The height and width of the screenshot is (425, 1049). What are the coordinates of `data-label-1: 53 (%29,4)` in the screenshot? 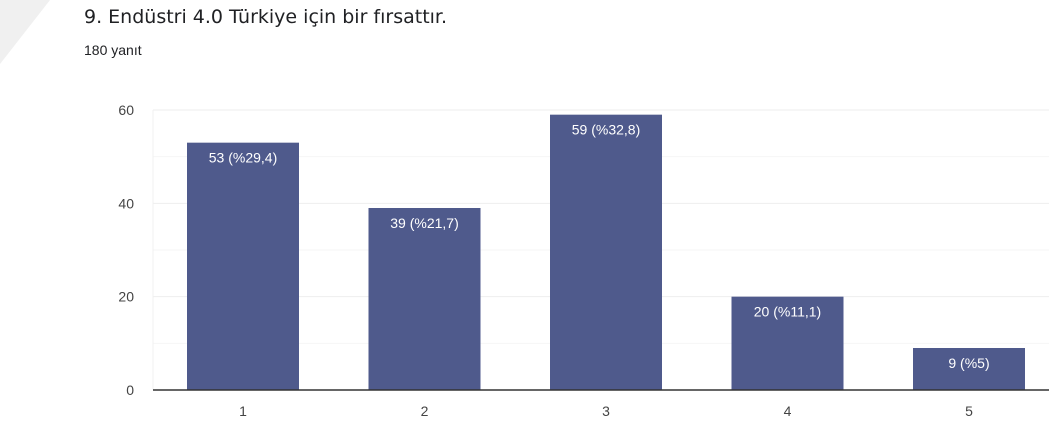 It's located at (243, 158).